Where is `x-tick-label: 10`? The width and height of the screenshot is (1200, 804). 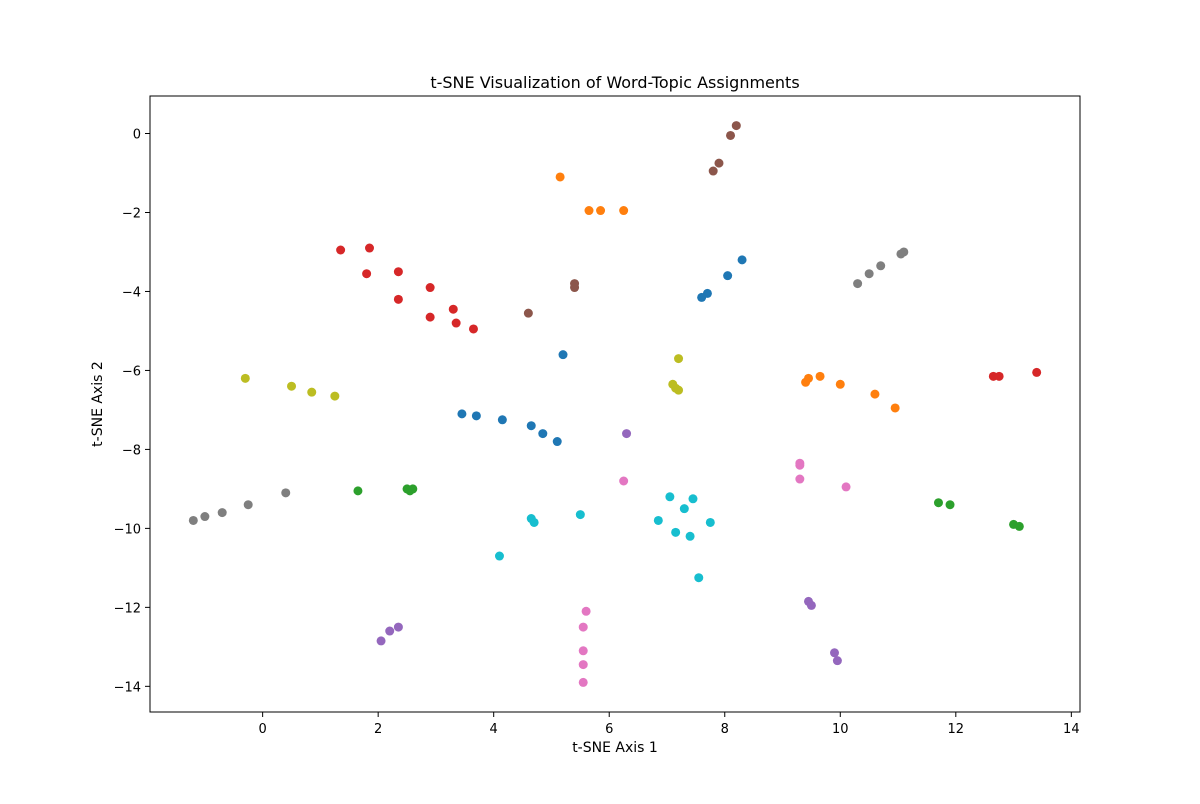
x-tick-label: 10 is located at coordinates (840, 729).